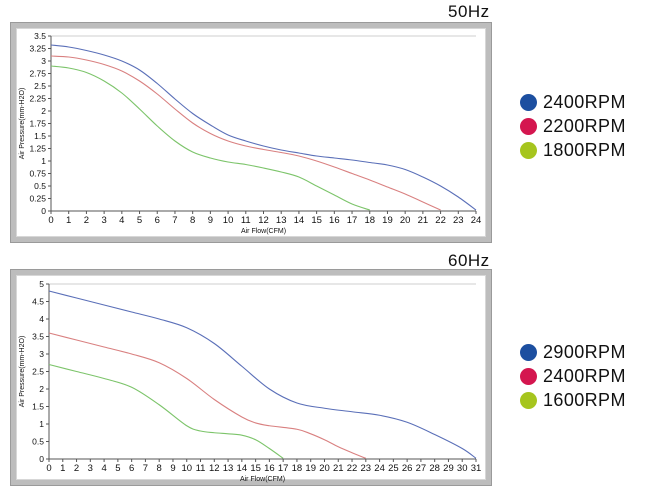  Describe the element at coordinates (462, 468) in the screenshot. I see `x-tick-label: 30` at that location.